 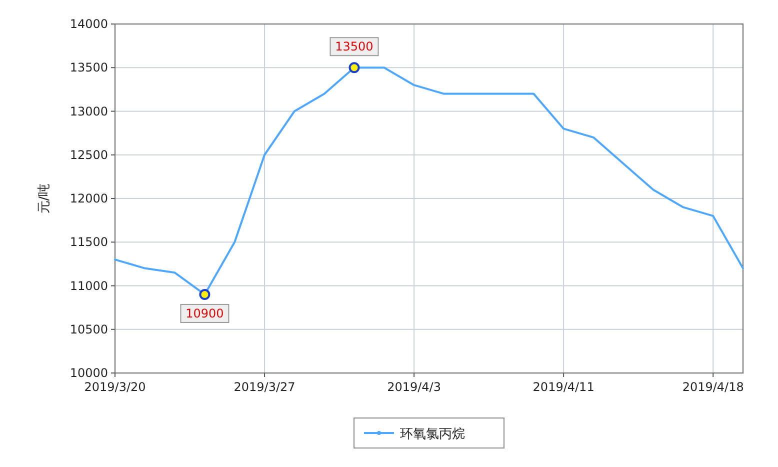 I want to click on y-tick-label: 10500, so click(x=89, y=329).